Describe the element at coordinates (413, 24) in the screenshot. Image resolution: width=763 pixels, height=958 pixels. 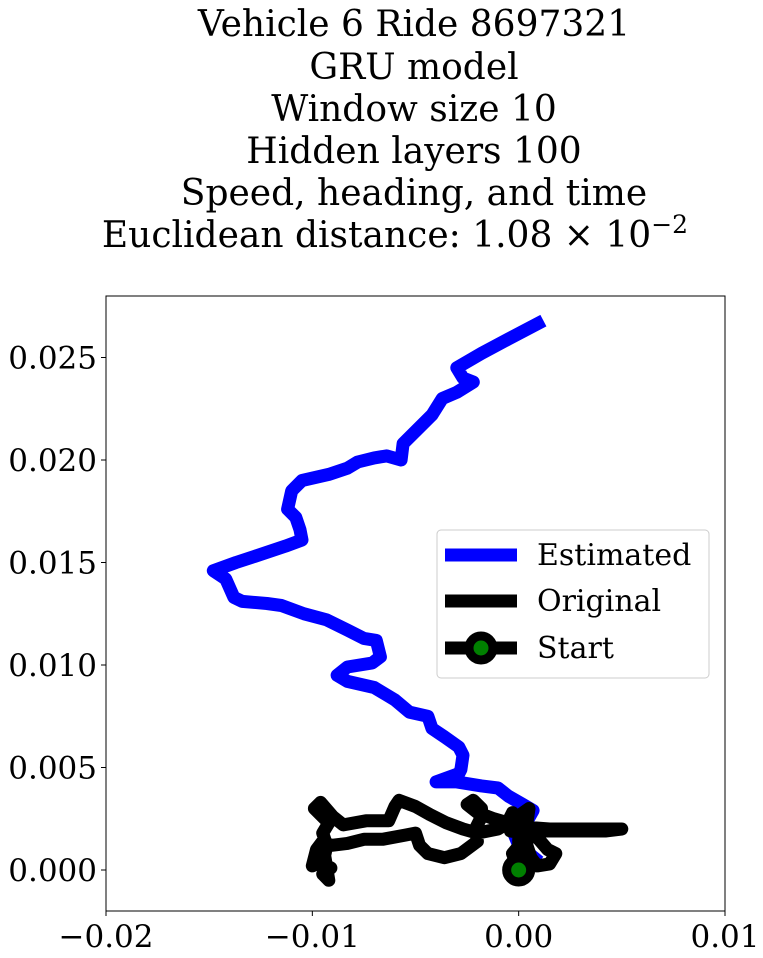
I see `title-line-1: Vehicle 6 Ride 8697321` at that location.